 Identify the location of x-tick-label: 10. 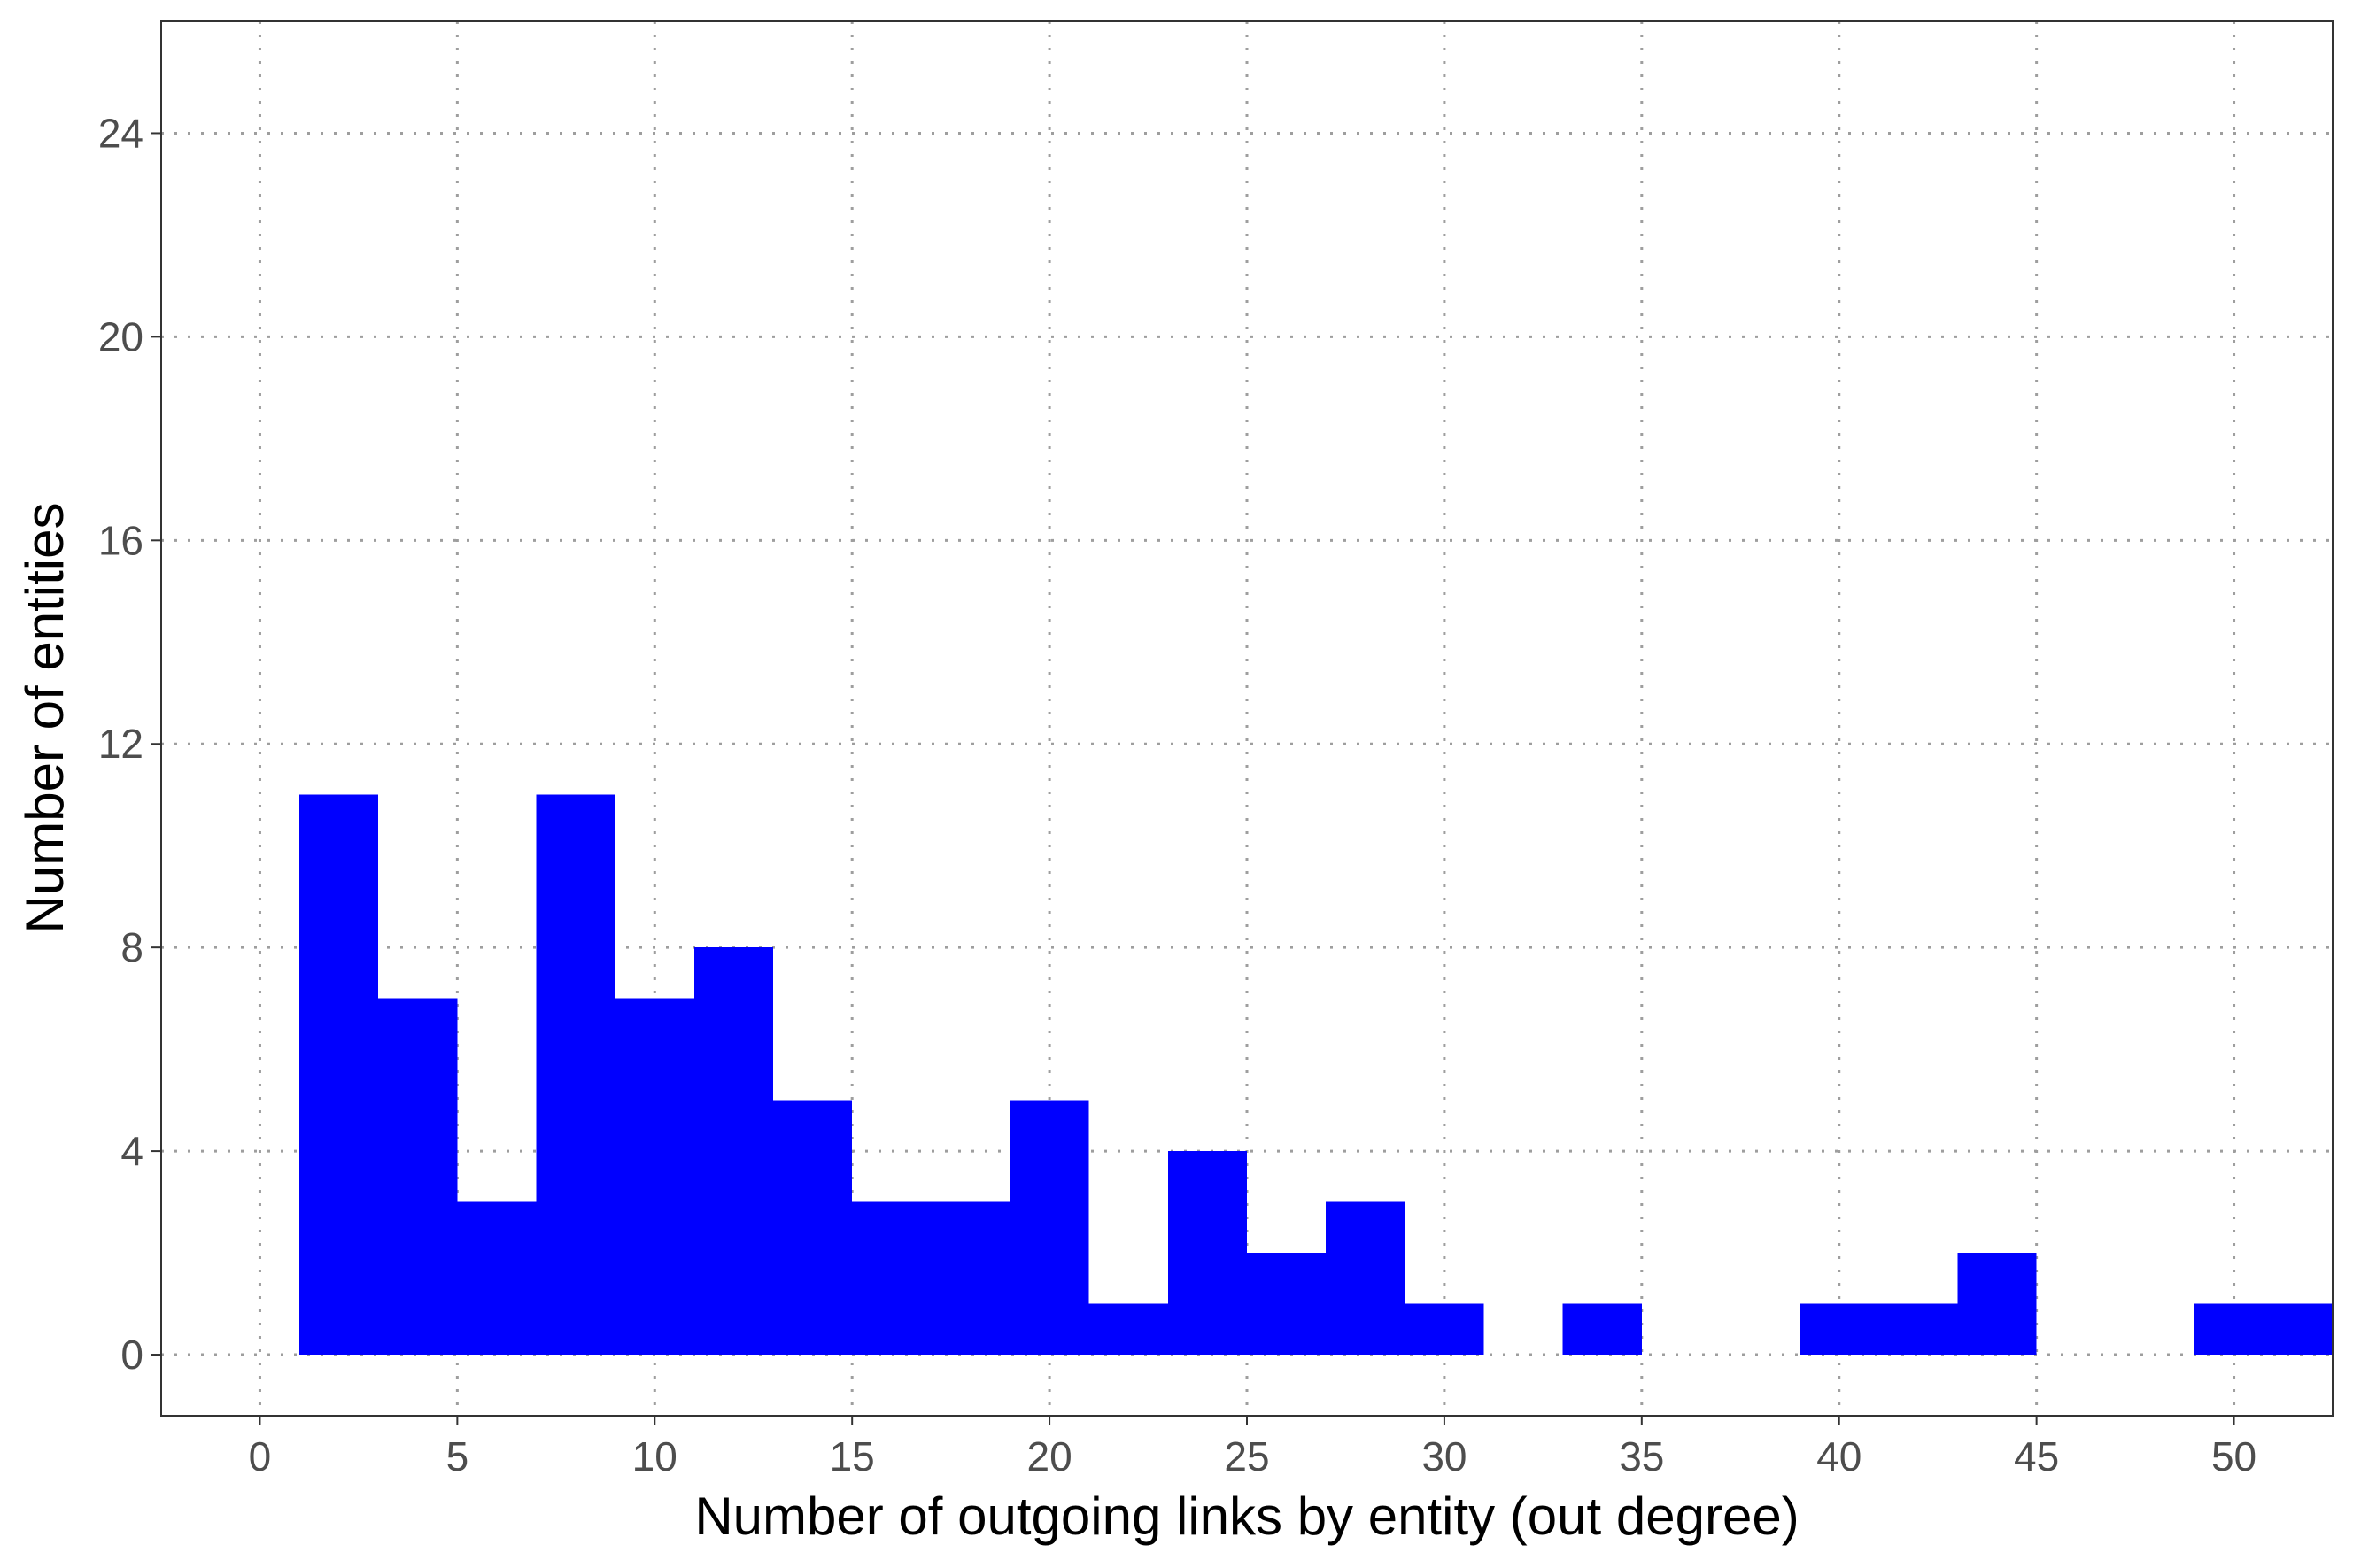
(654, 1456).